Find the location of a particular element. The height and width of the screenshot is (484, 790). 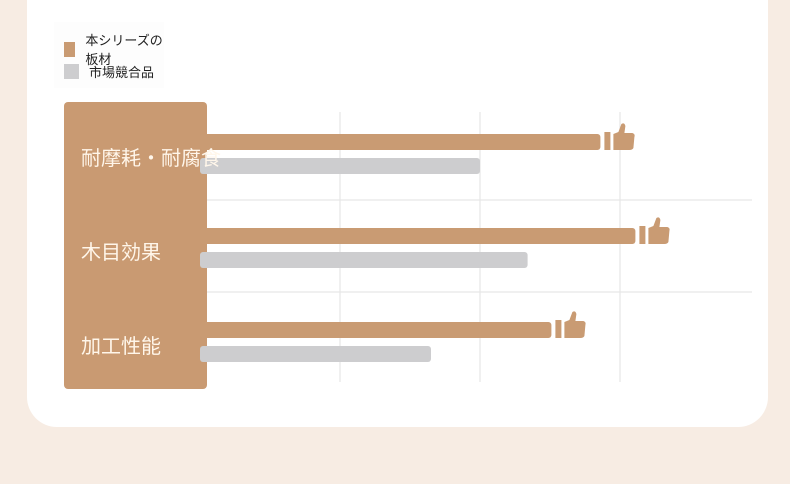

category-label: 加工性能 is located at coordinates (121, 346).